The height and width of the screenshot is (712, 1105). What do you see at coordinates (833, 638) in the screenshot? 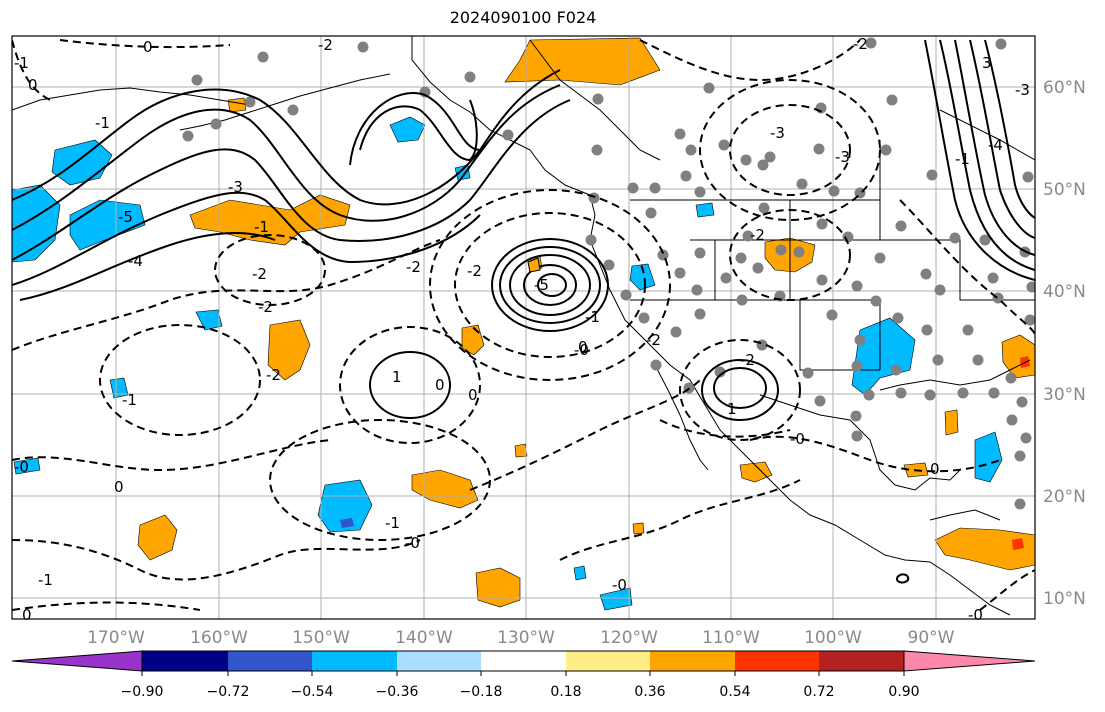
I see `longitude-label: 100°W` at bounding box center [833, 638].